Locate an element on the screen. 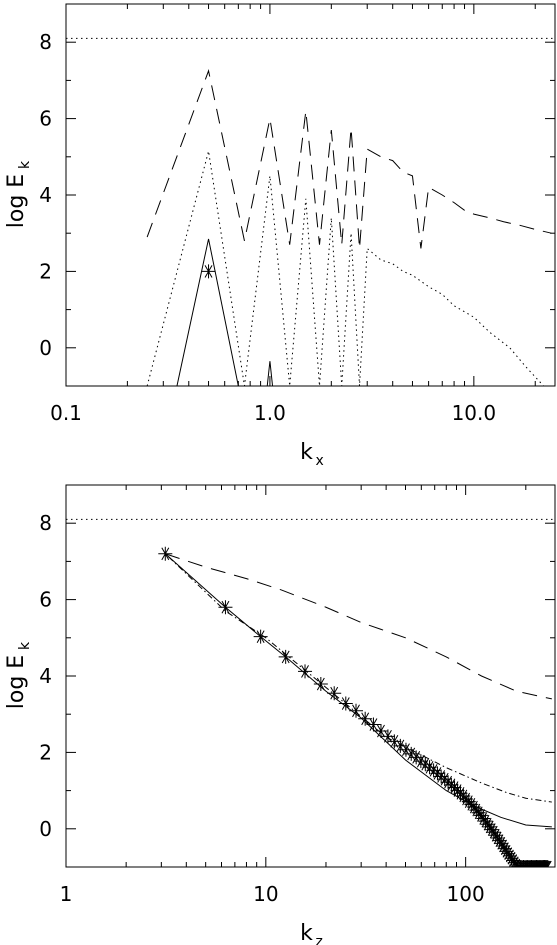 This screenshot has height=945, width=557. series-4-solid-line is located at coordinates (270, 373).